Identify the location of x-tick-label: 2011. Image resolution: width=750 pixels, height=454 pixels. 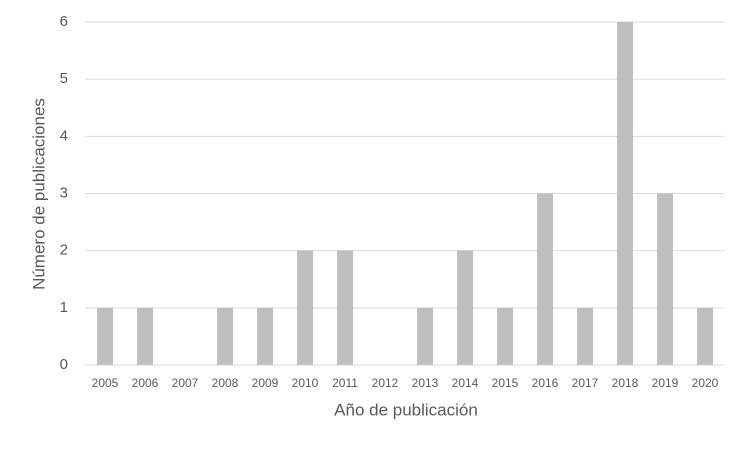
(345, 383).